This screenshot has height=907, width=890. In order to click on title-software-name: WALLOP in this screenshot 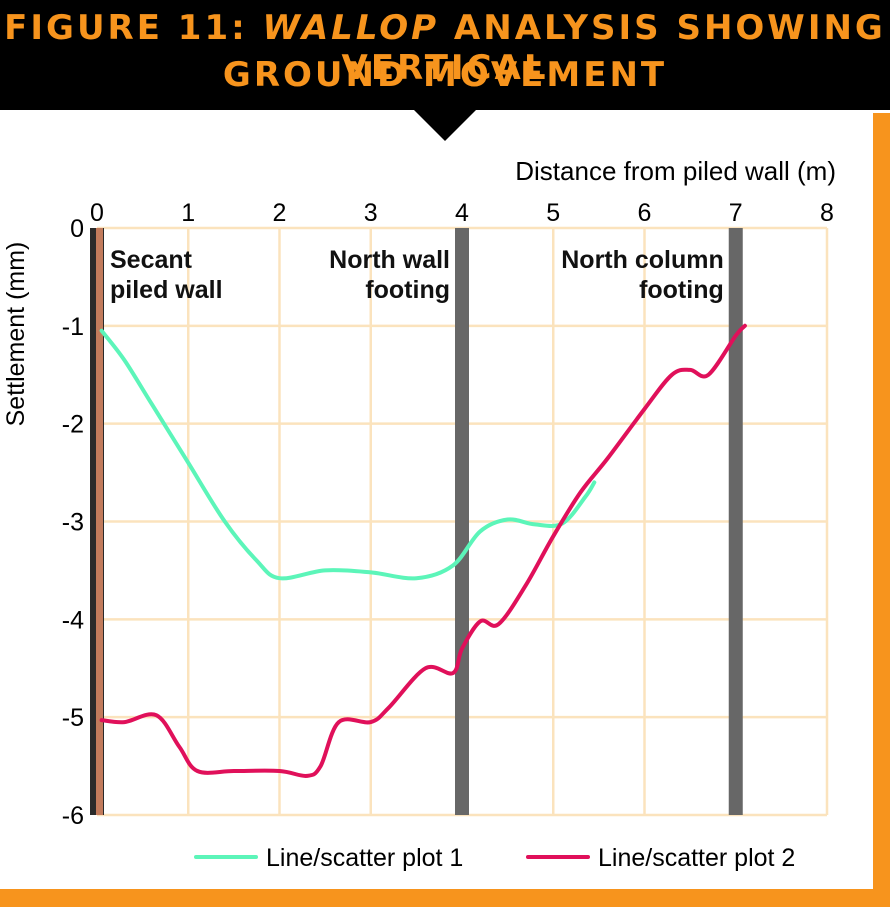, I will do `click(351, 28)`.